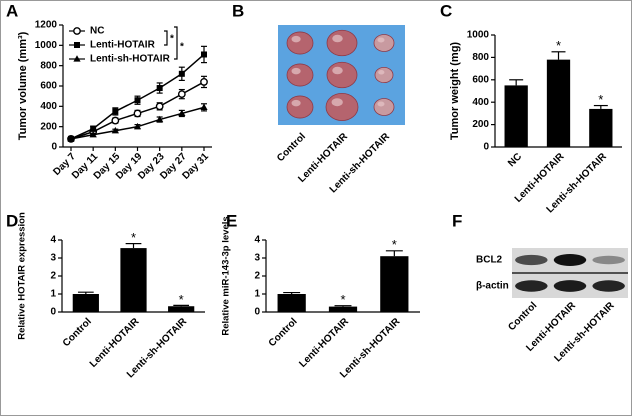  I want to click on panel-letter: B, so click(238, 10).